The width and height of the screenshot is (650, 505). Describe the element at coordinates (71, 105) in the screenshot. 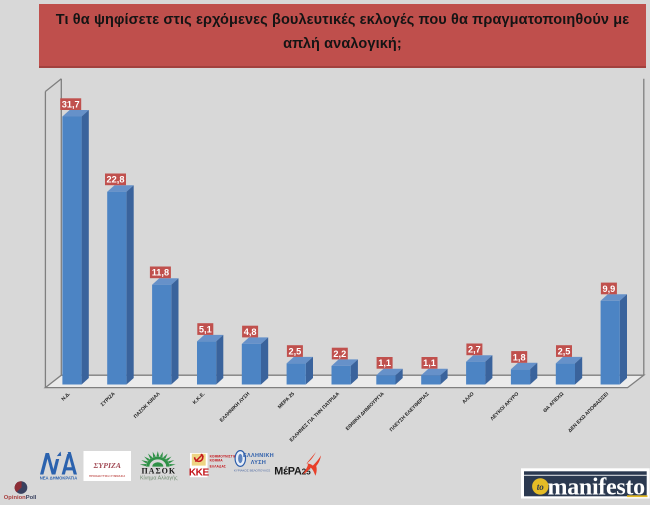

I see `svg-text: 31,7` at that location.